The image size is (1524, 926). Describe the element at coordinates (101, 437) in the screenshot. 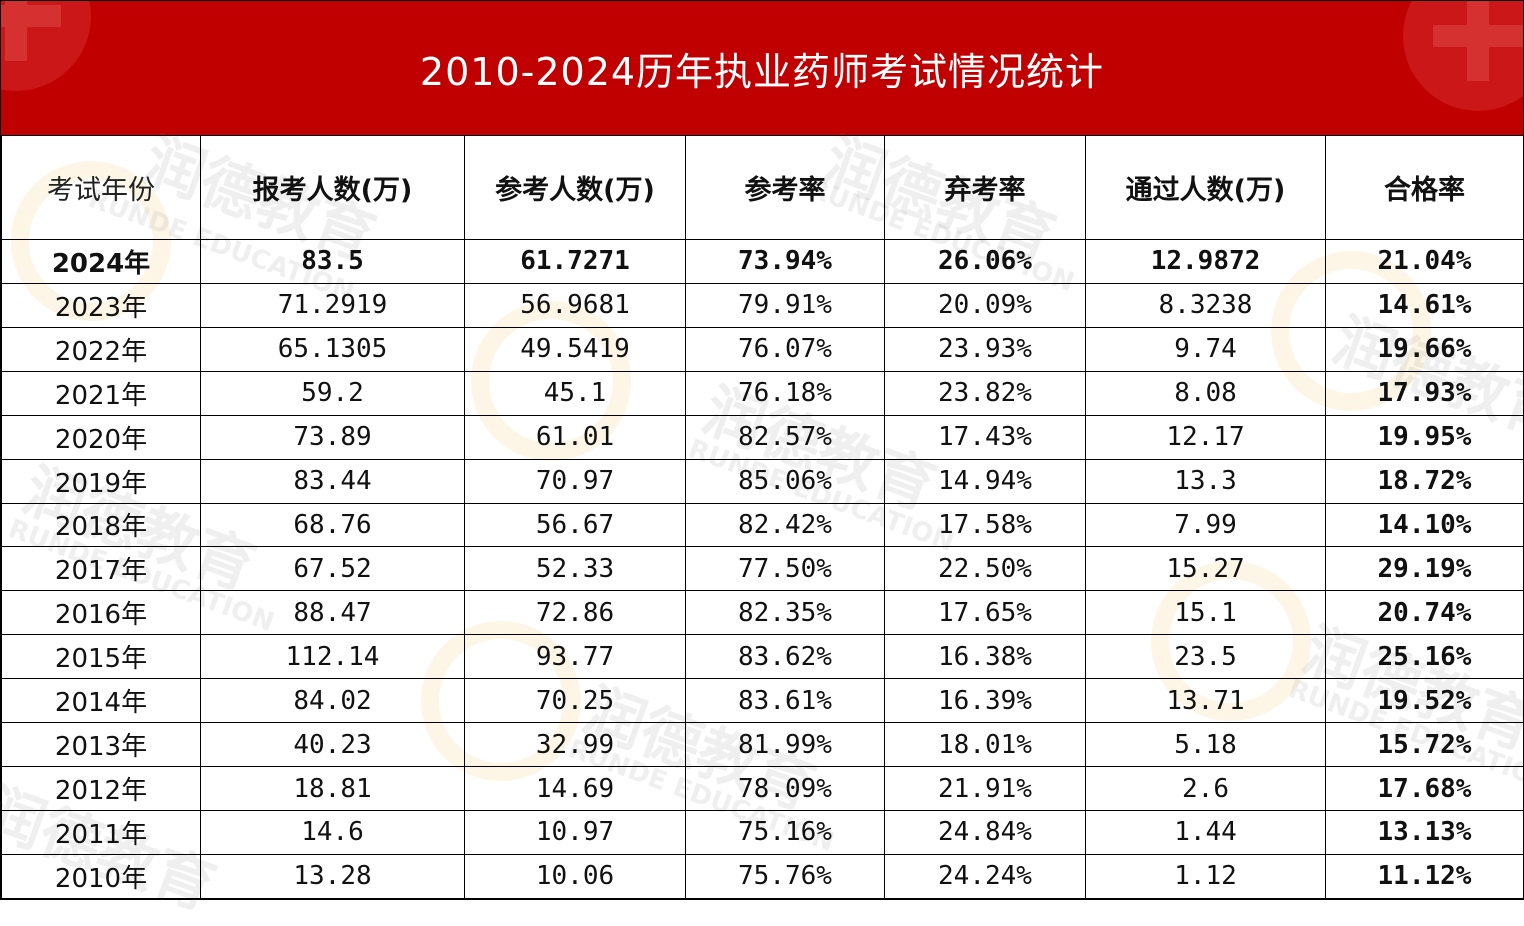

I see `year-cell: 2020年` at that location.